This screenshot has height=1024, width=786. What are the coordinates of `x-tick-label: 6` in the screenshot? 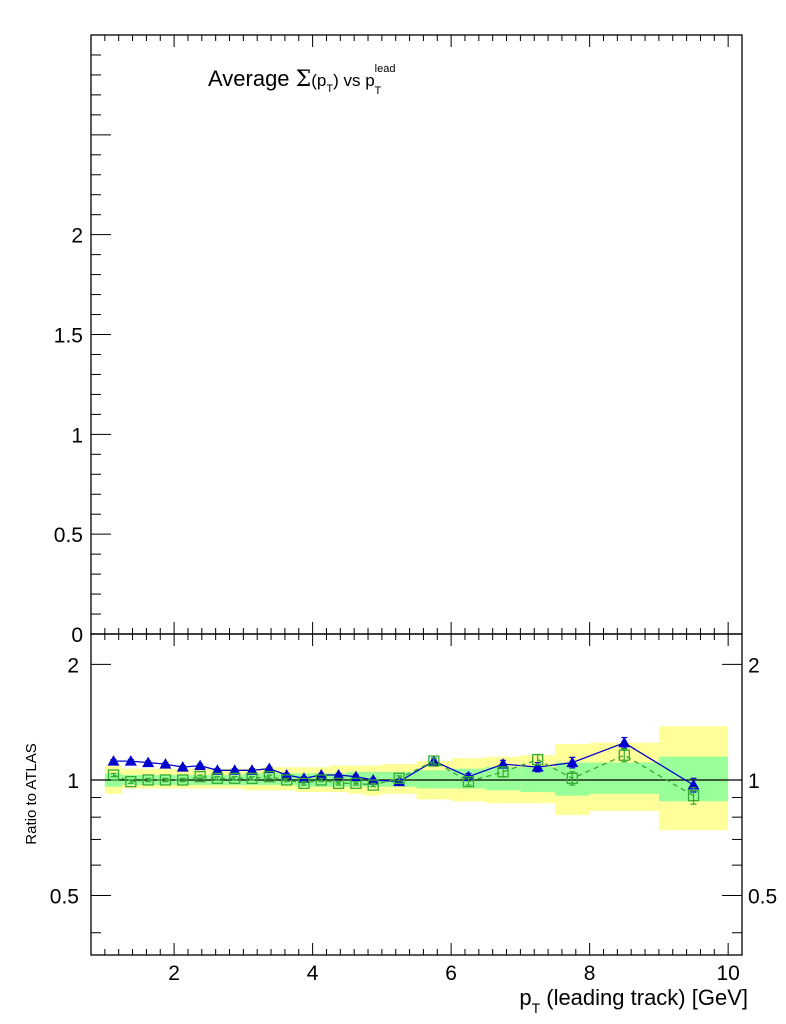 It's located at (451, 973).